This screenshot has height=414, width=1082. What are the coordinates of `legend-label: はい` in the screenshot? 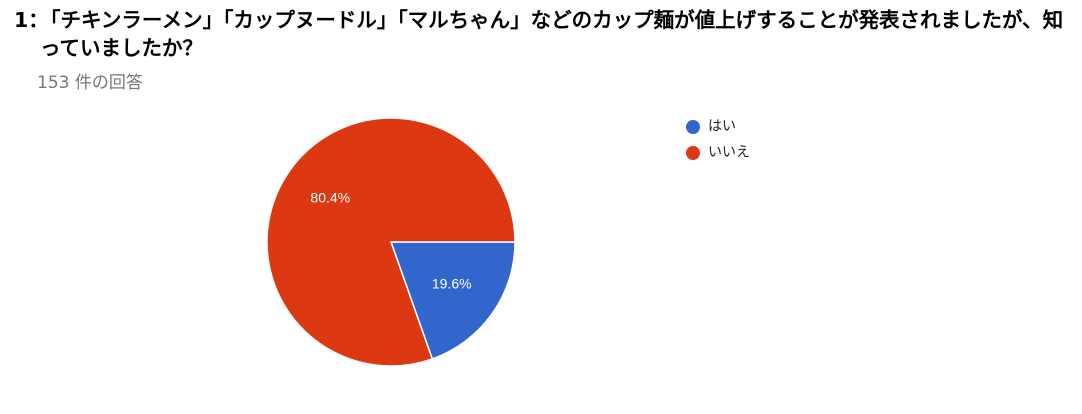 It's located at (722, 126).